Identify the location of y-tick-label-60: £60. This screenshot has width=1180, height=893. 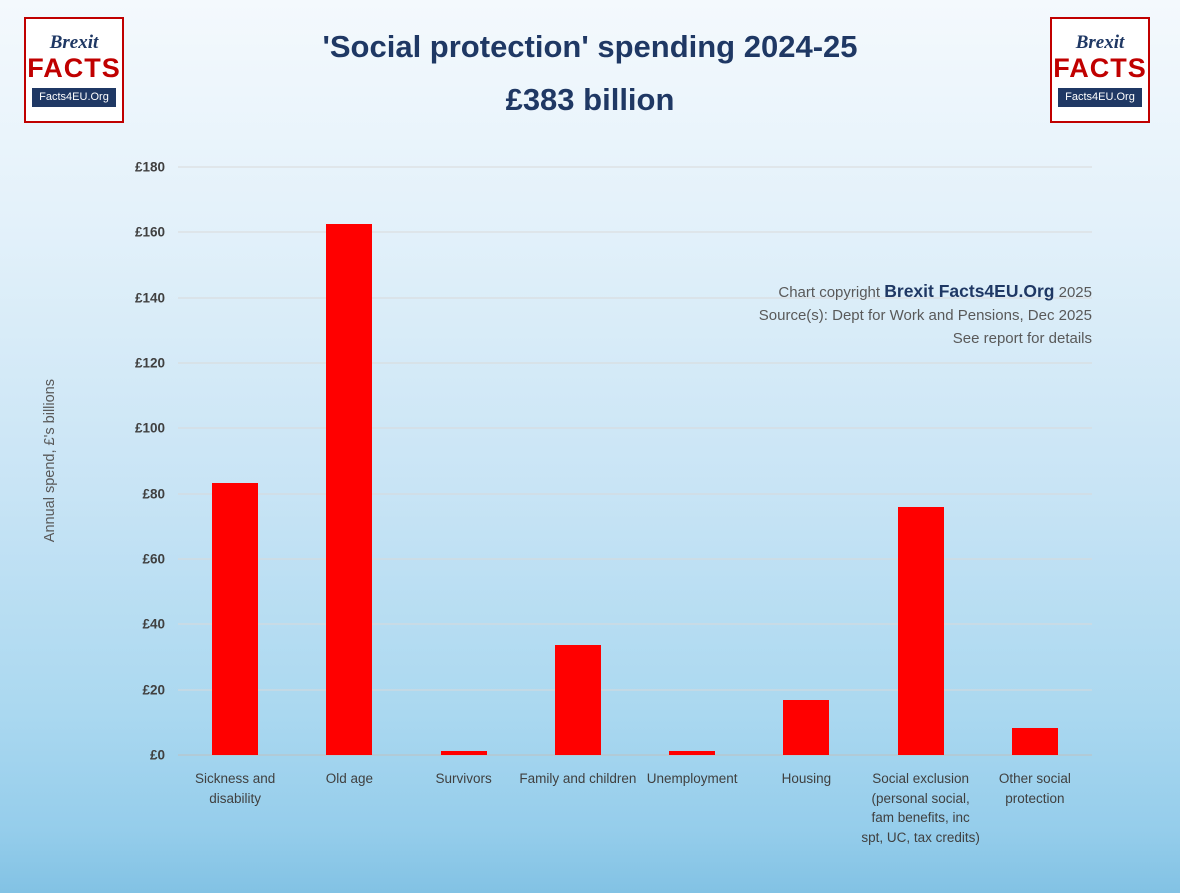
(153, 559).